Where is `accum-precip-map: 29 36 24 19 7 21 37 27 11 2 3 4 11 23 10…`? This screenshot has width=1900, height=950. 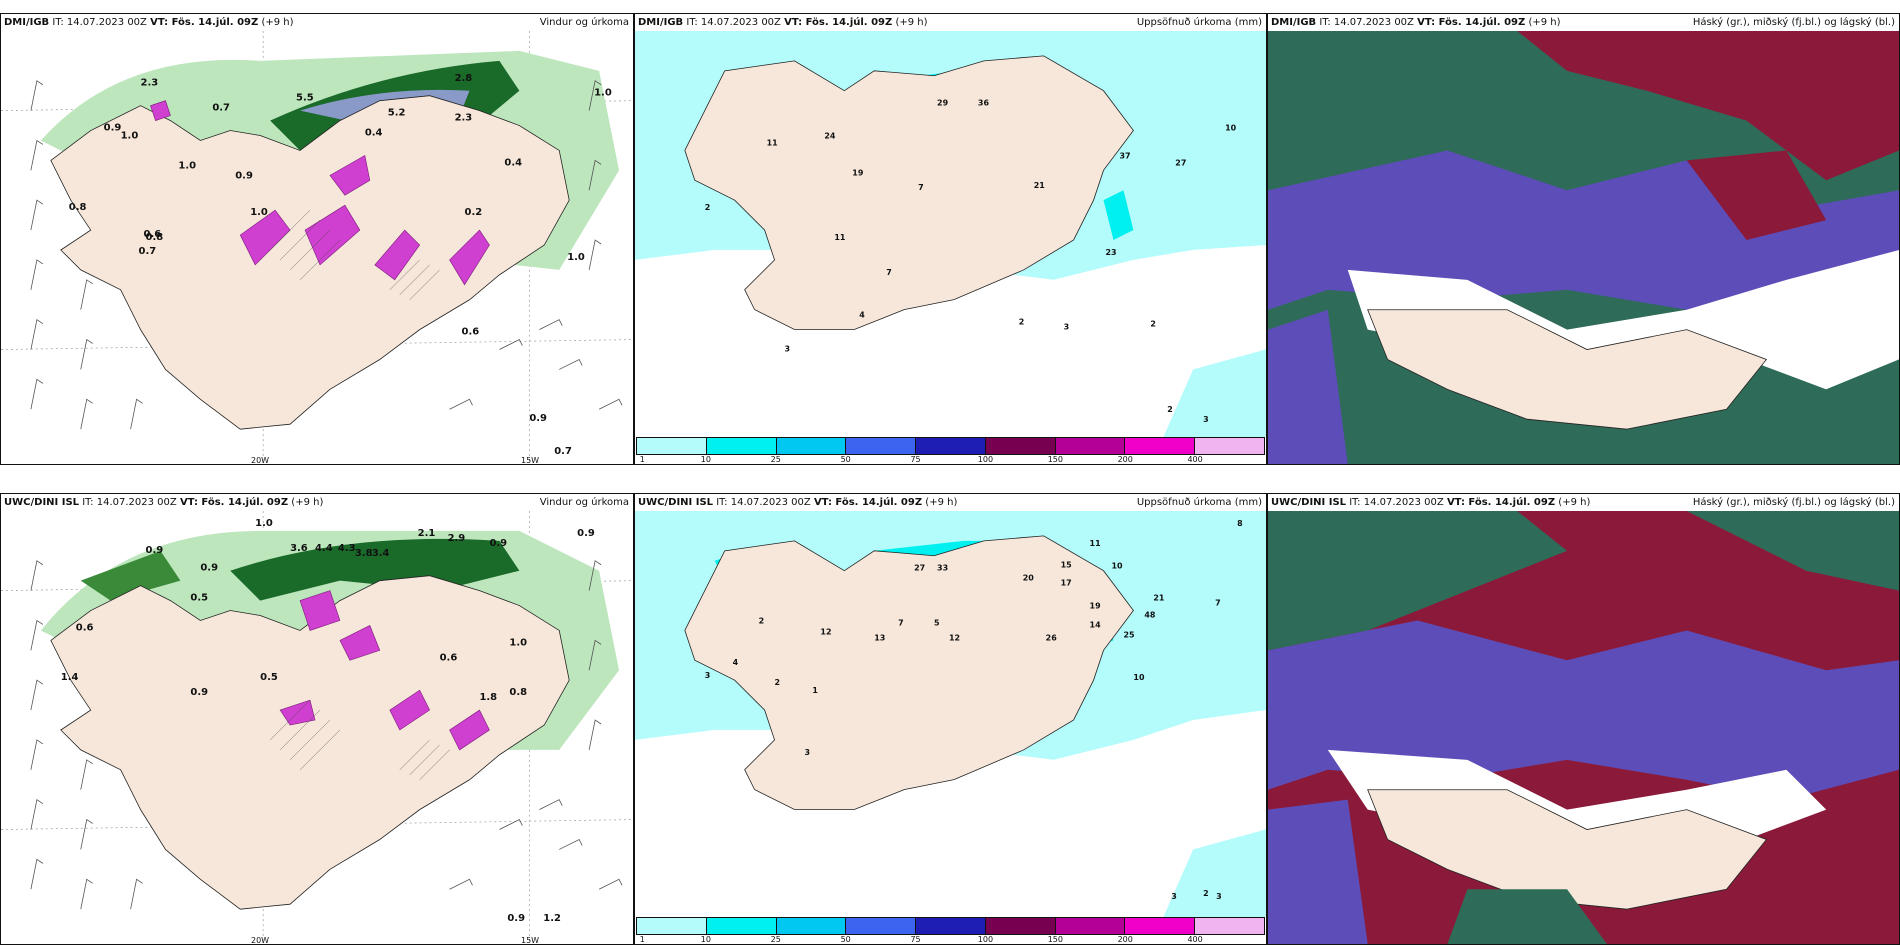
accum-precip-map: 29 36 24 19 7 21 37 27 11 2 3 4 11 23 10… is located at coordinates (950, 234).